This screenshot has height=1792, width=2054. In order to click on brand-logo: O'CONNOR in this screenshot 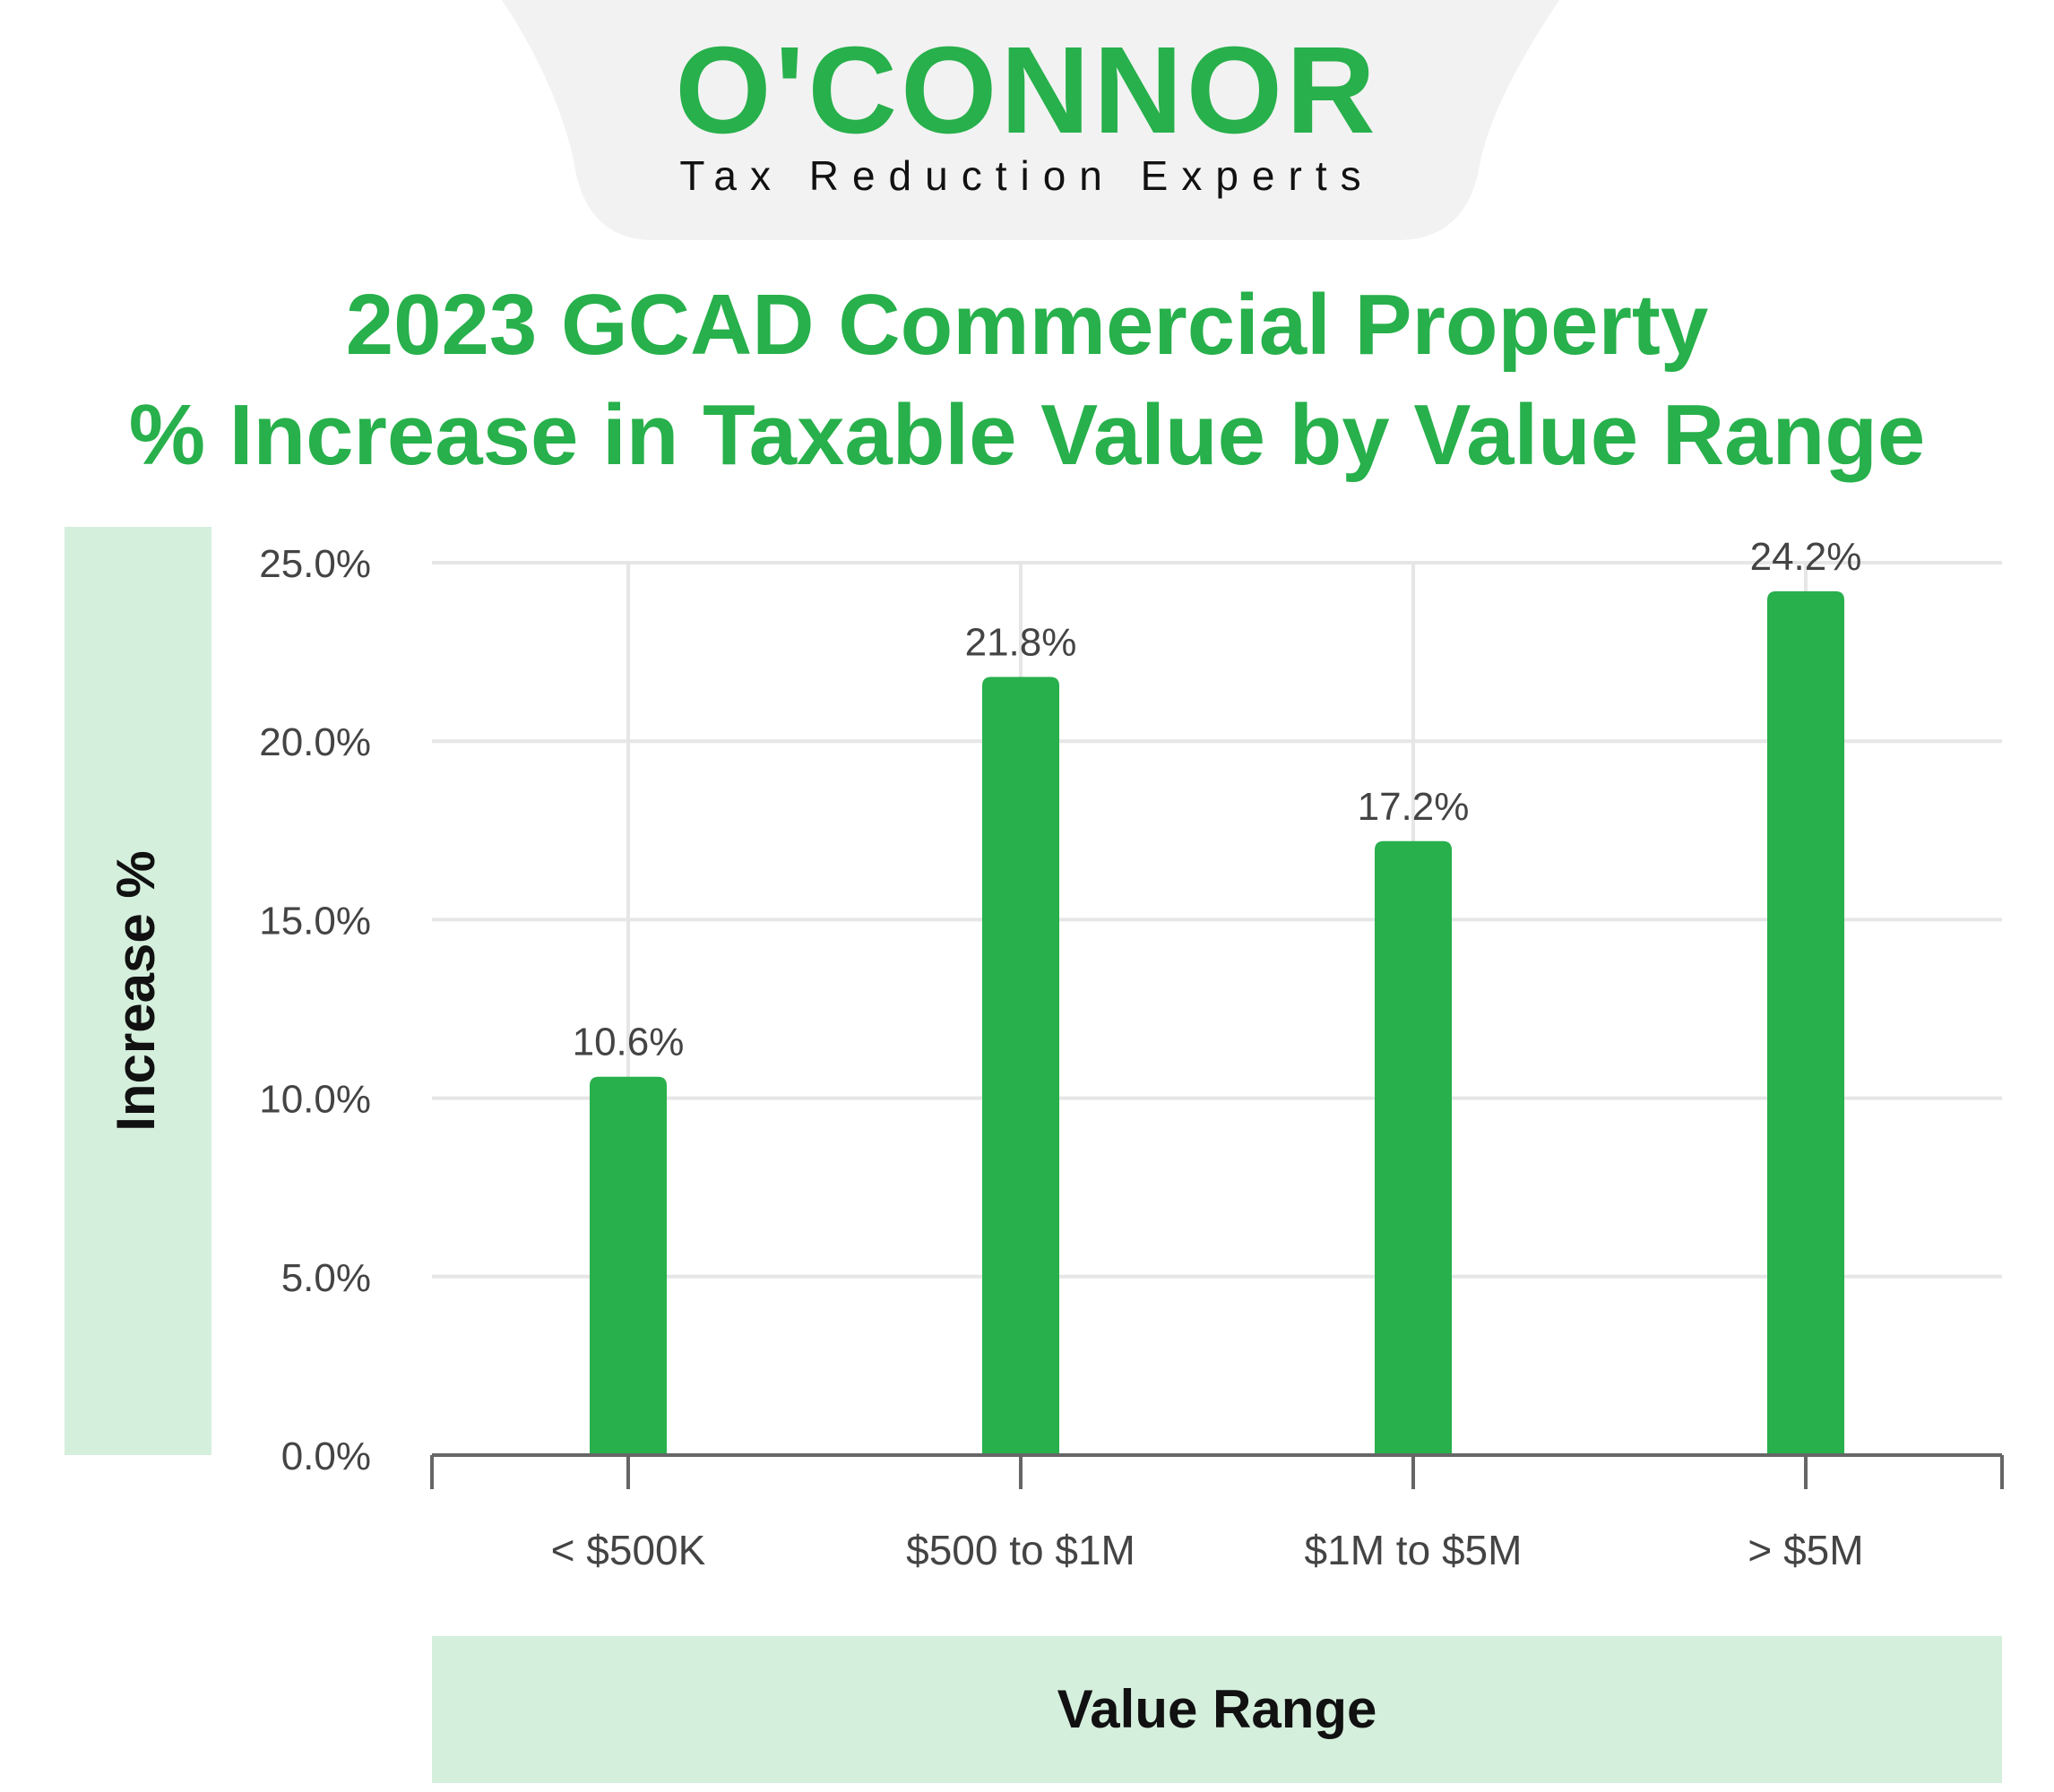, I will do `click(1026, 91)`.